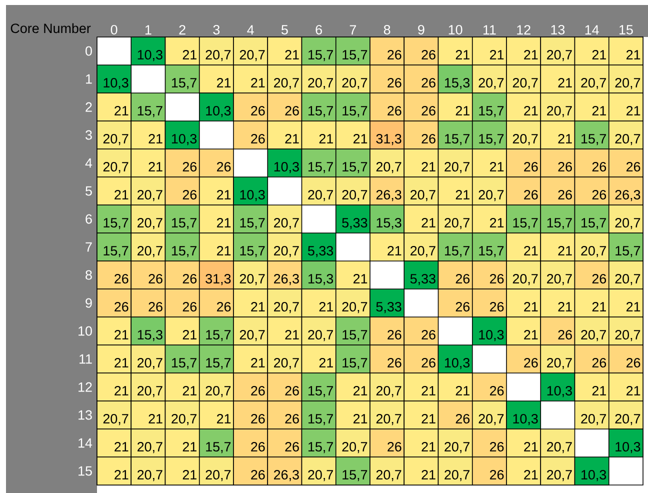 The image size is (648, 493). Describe the element at coordinates (321, 252) in the screenshot. I see `data-label: 5,33` at that location.